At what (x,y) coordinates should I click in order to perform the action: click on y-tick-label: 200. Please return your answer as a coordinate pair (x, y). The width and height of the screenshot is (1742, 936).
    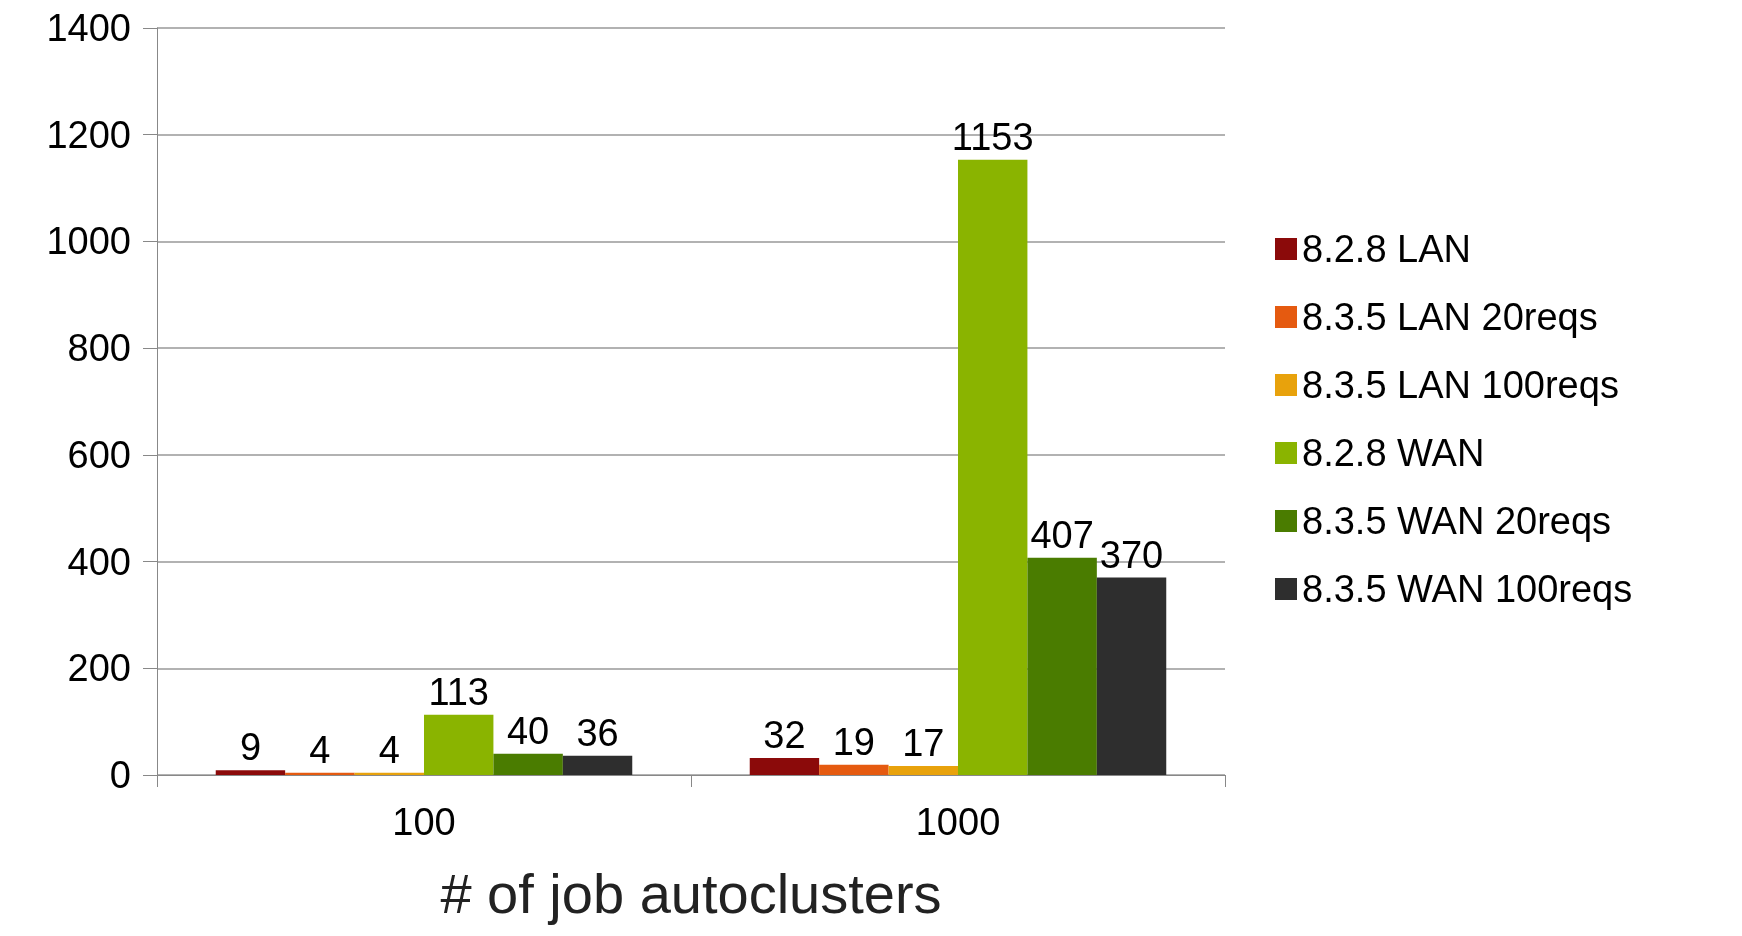
    Looking at the image, I should click on (99, 668).